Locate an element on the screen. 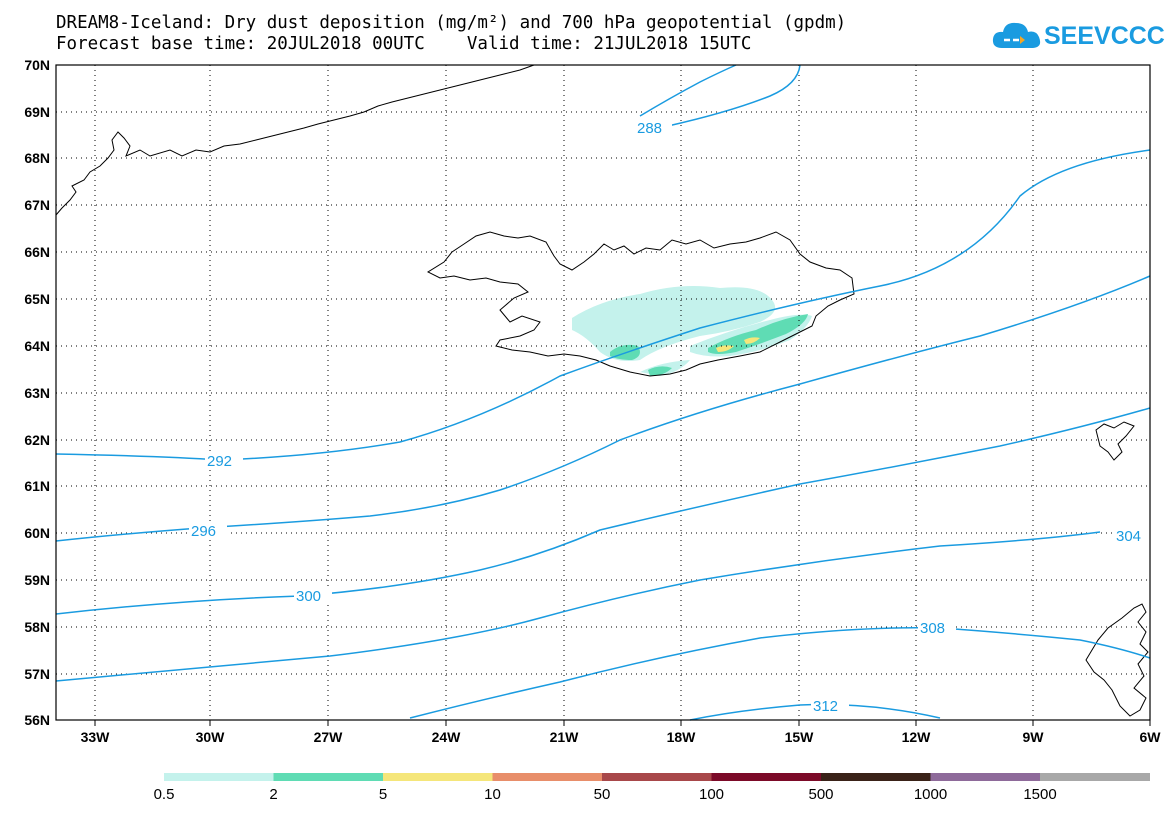 The width and height of the screenshot is (1175, 815). contour-label-300: 300 is located at coordinates (308, 596).